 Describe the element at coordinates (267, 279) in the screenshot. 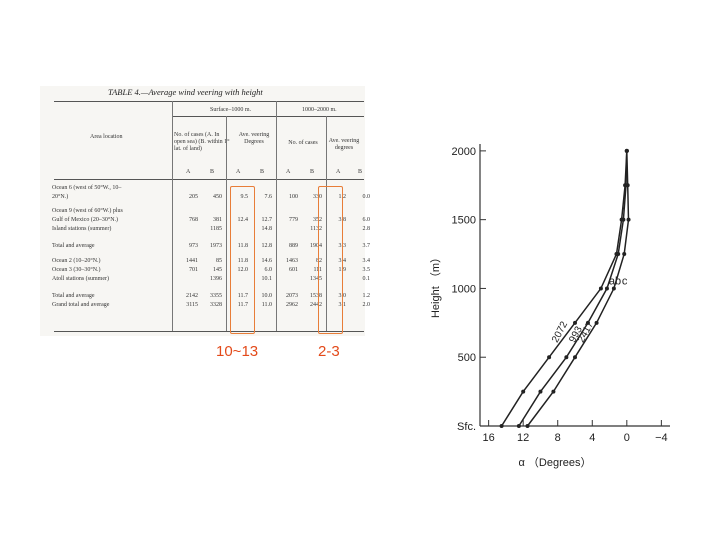

I see `table-cell: 10.1` at that location.